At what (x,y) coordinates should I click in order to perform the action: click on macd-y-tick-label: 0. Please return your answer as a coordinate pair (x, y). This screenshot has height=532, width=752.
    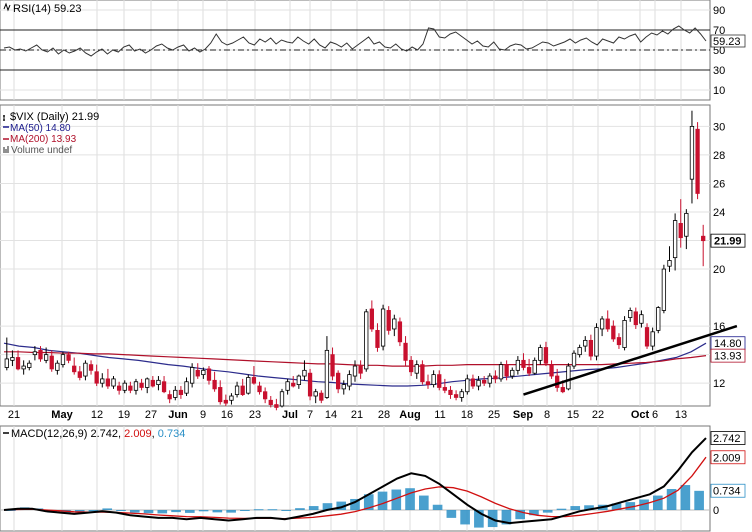
    Looking at the image, I should click on (716, 511).